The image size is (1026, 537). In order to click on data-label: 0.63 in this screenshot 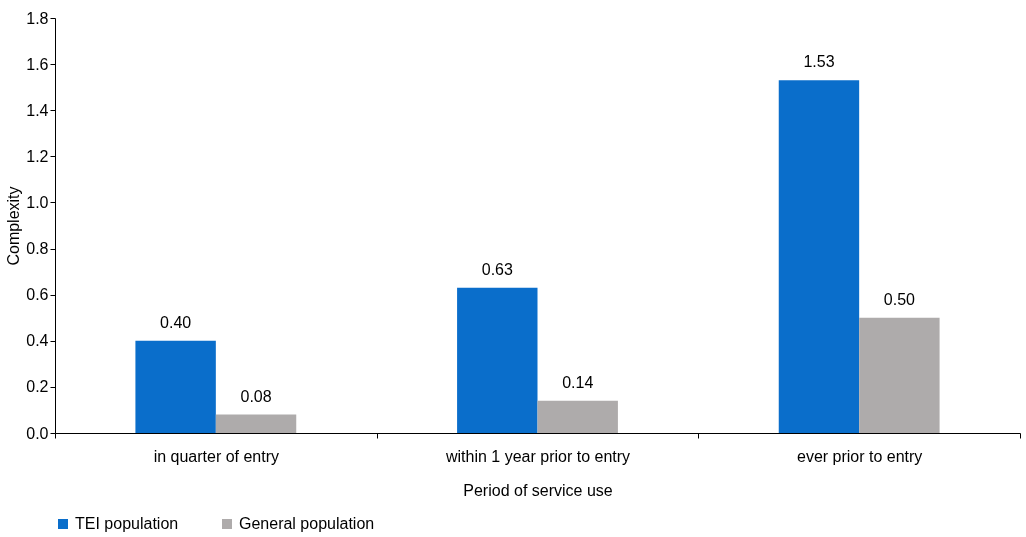, I will do `click(497, 269)`.